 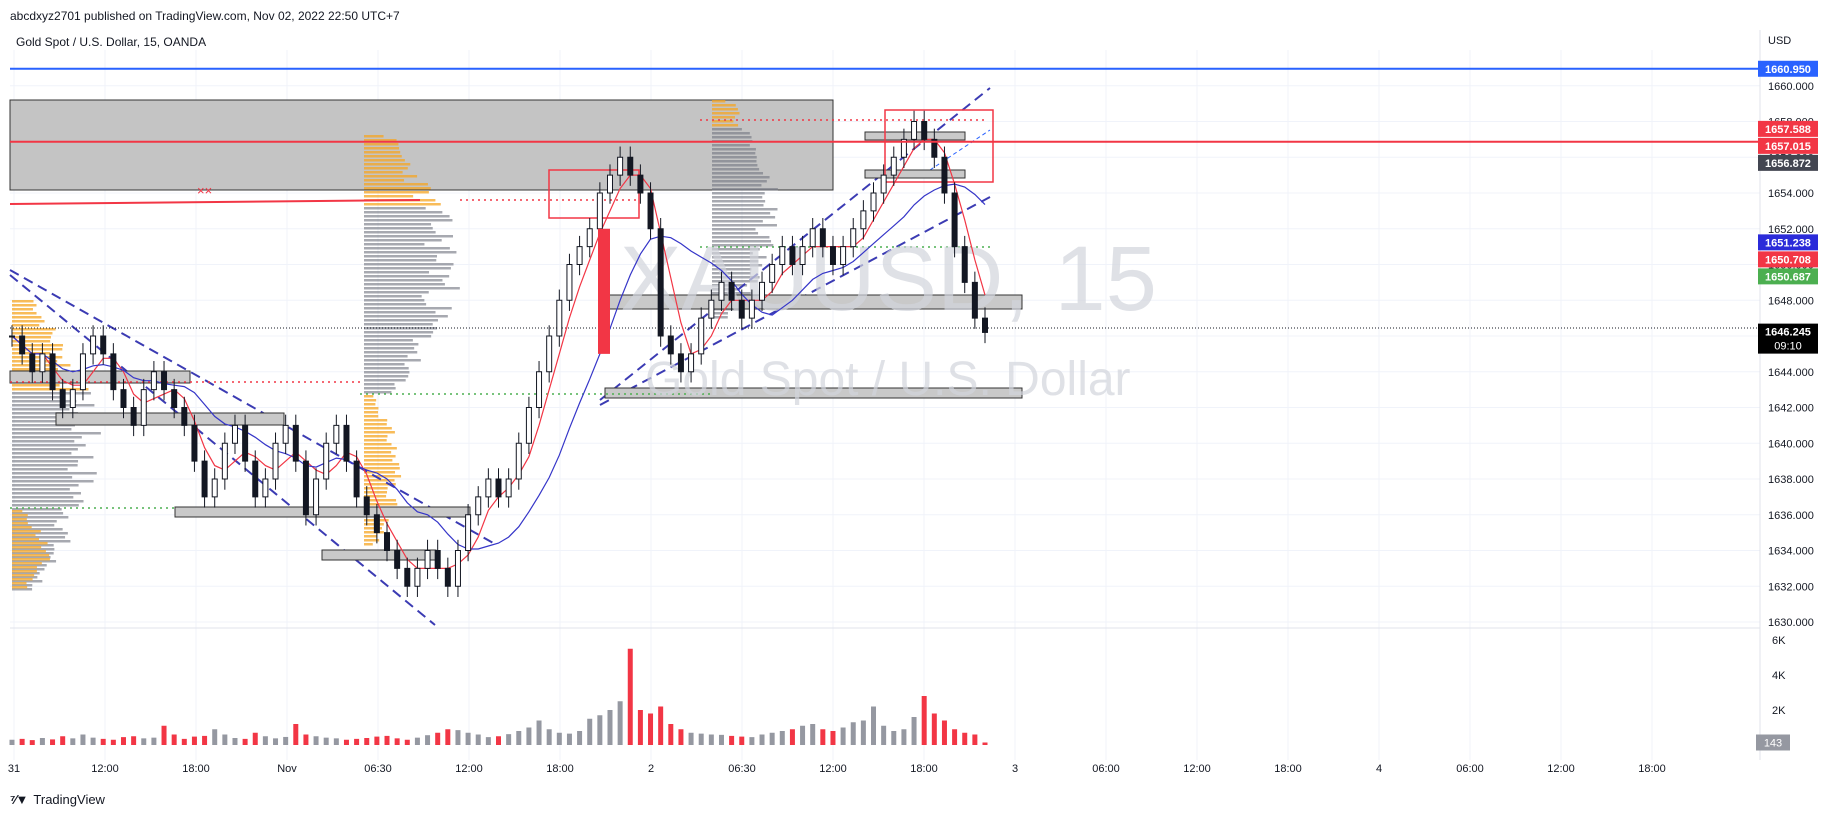 I want to click on price-label-text: 1650.708, so click(x=1788, y=260).